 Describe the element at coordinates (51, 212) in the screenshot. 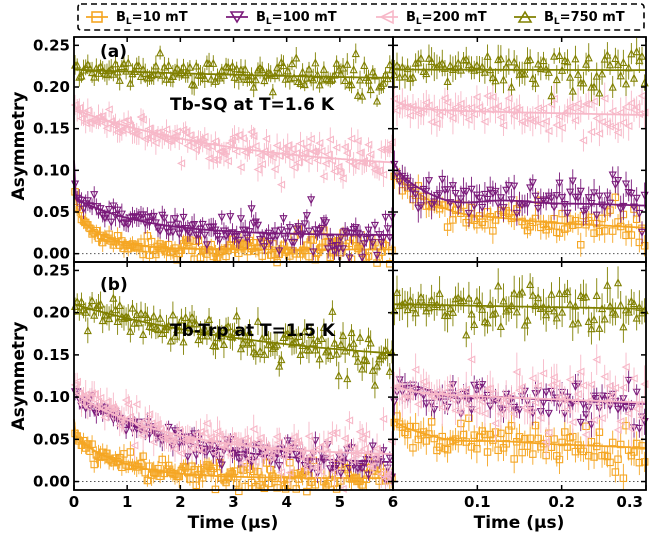

I see `y-tick-label: 0.05` at that location.